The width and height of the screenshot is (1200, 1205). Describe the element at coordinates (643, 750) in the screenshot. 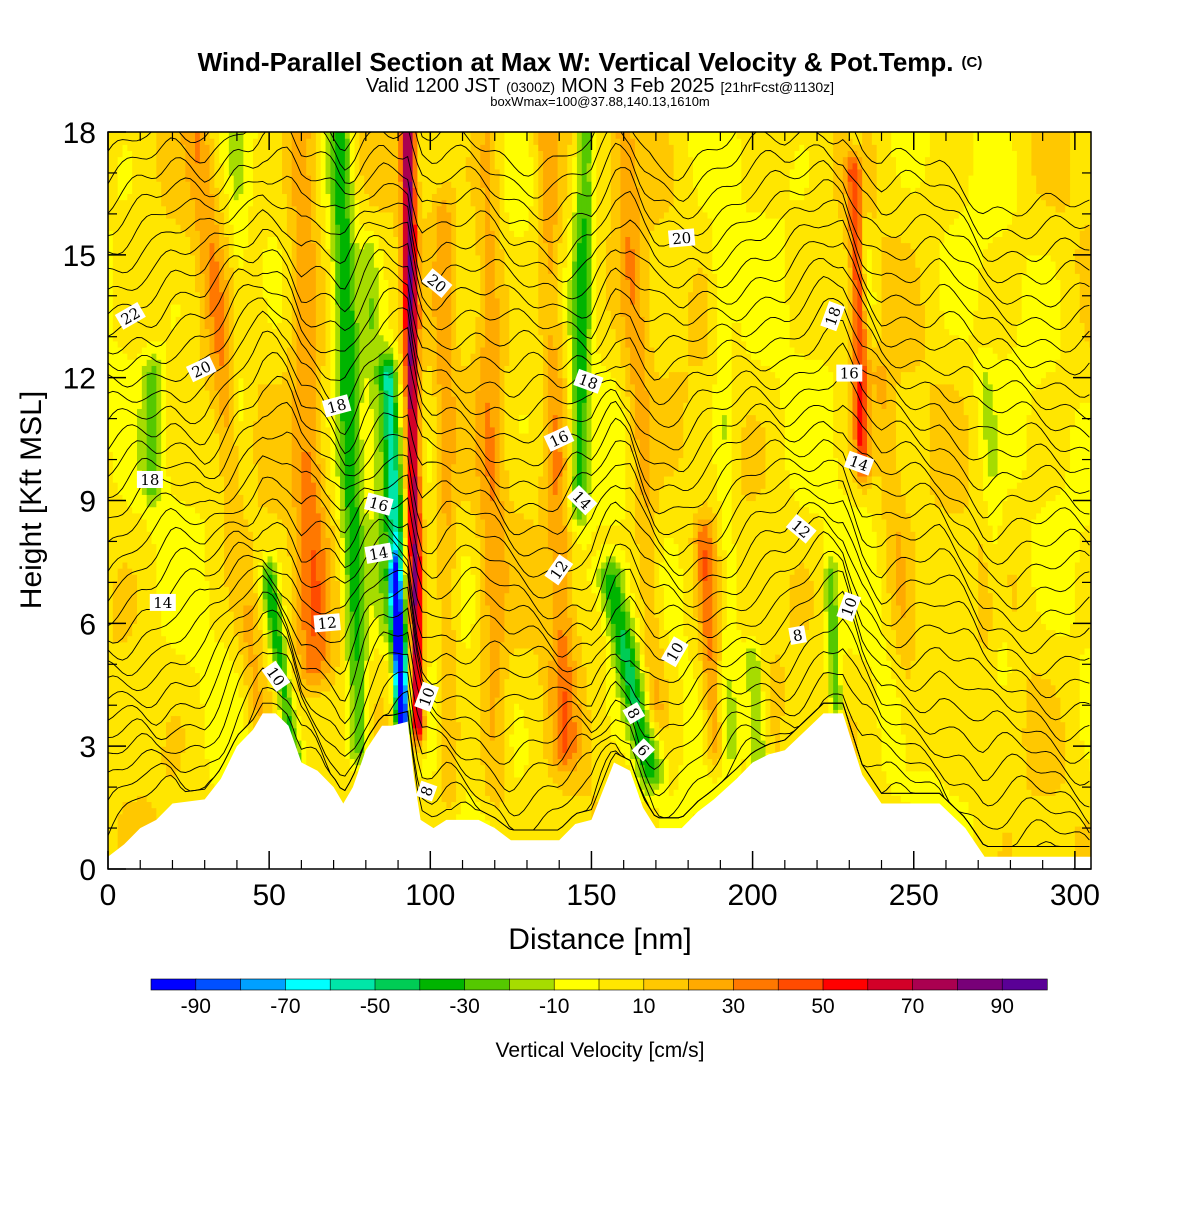

I see `contour-label: 6` at that location.